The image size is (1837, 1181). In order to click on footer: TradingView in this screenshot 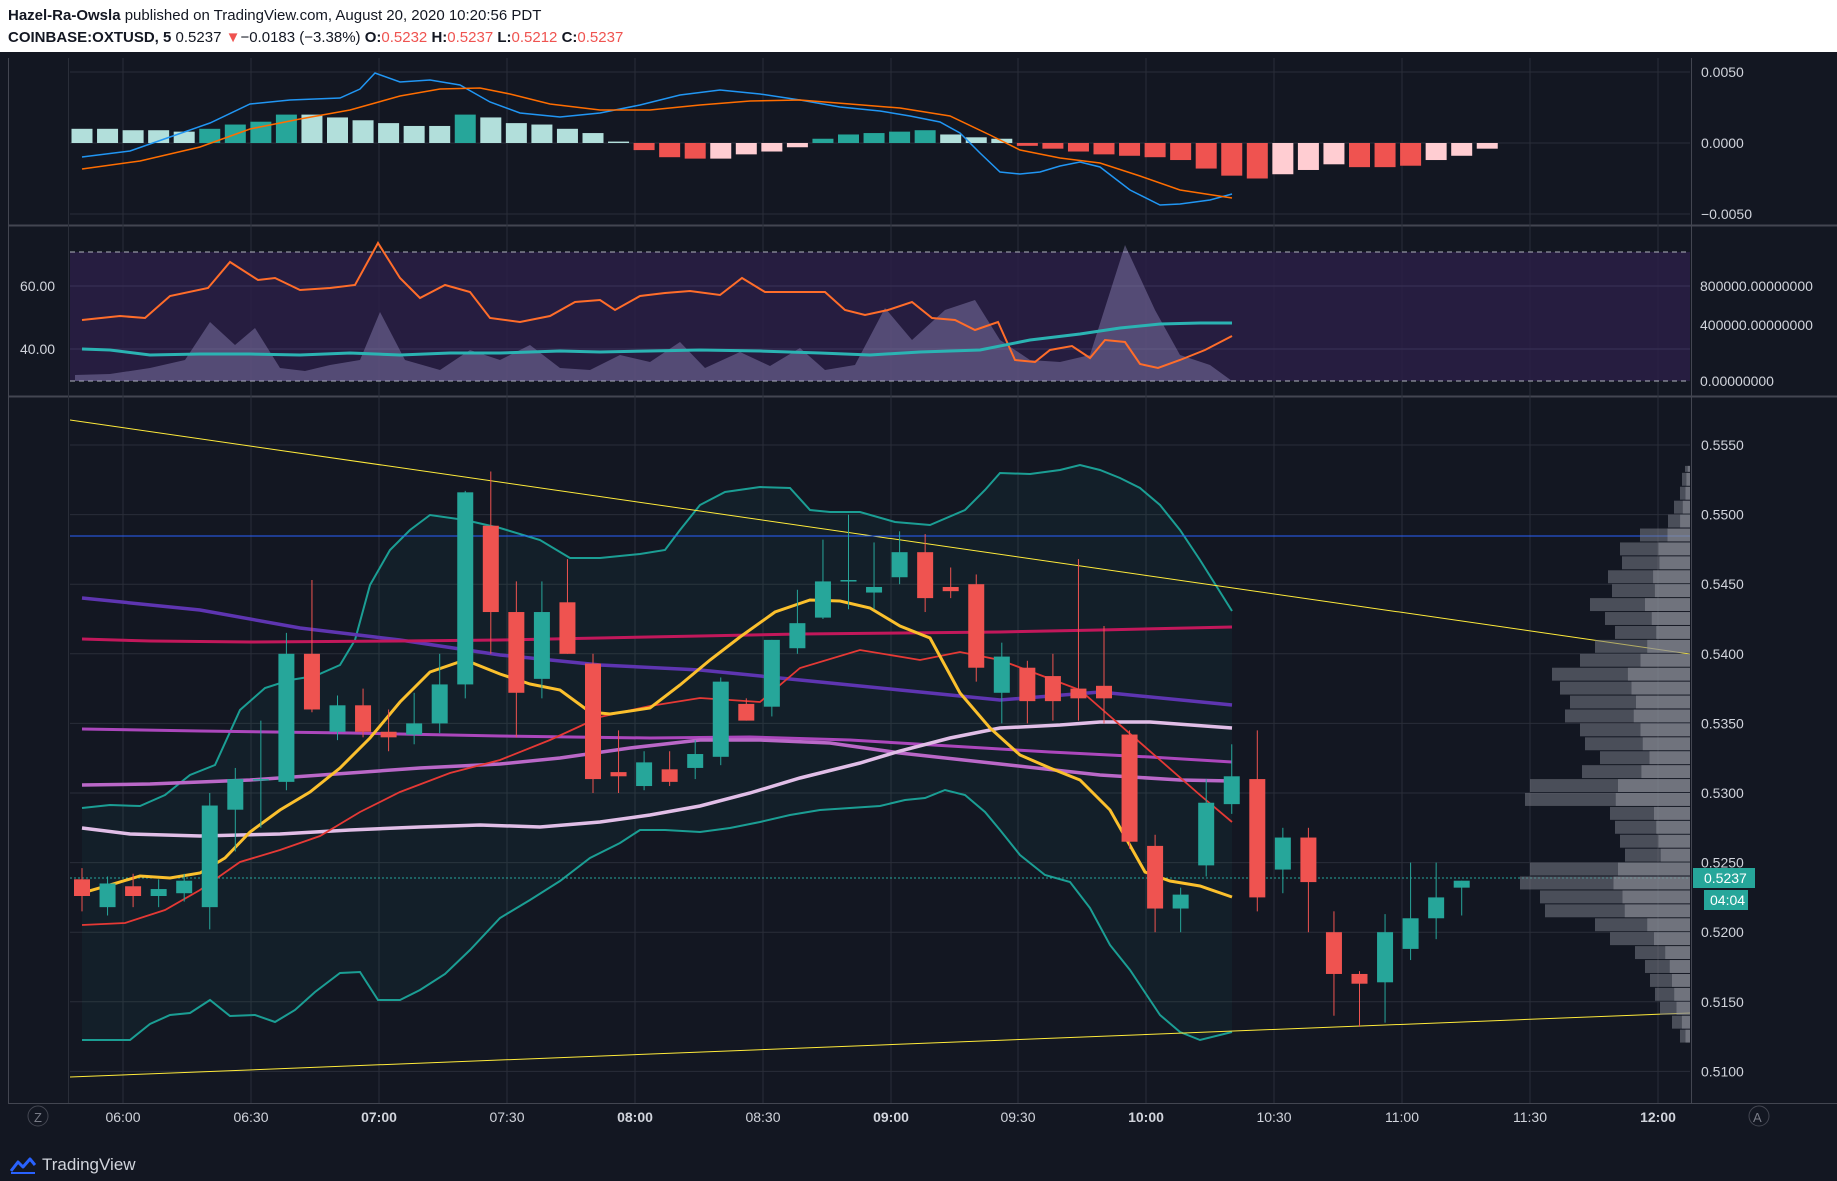, I will do `click(918, 1164)`.